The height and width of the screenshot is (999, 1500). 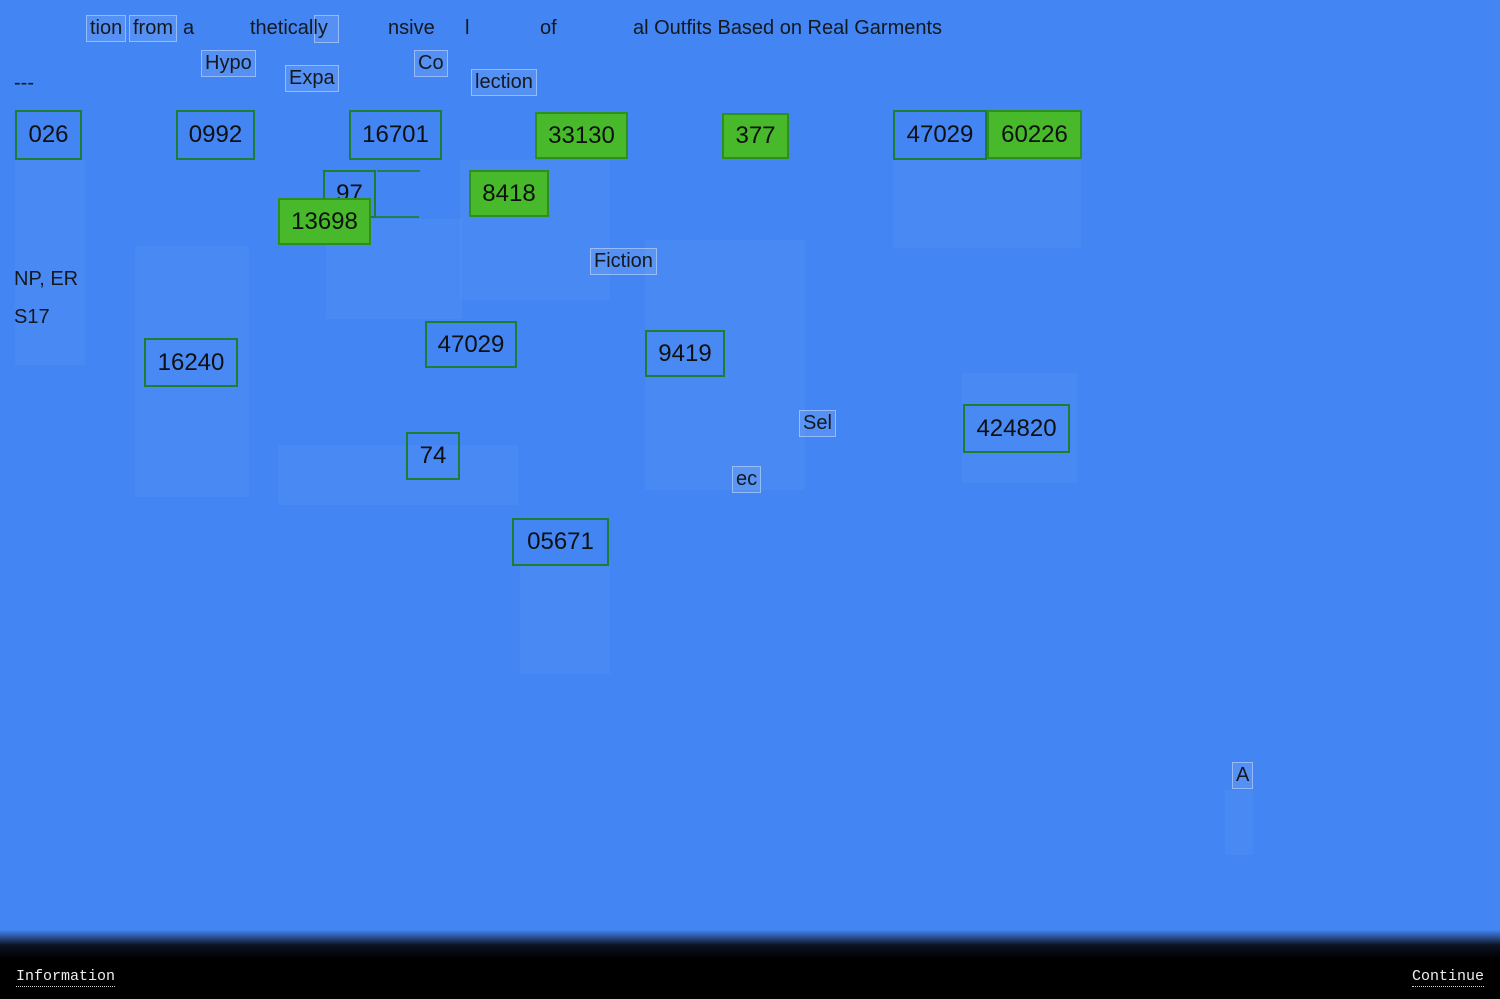 I want to click on box-label: 8418, so click(x=509, y=193).